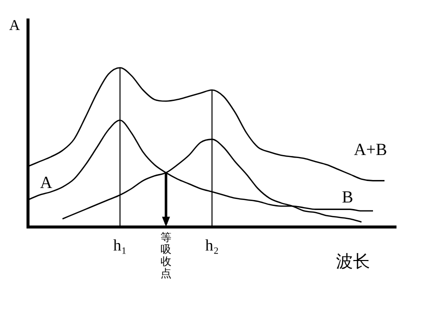  What do you see at coordinates (120, 246) in the screenshot?
I see `x-tick-label: h₁` at bounding box center [120, 246].